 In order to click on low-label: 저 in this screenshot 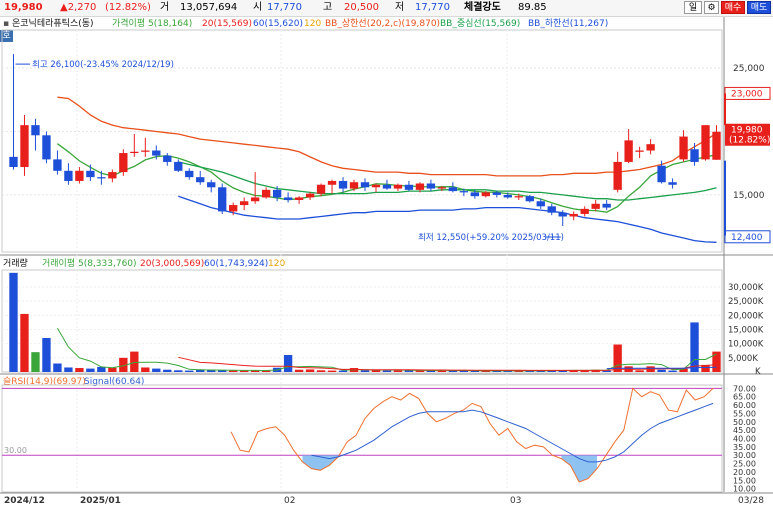, I will do `click(400, 7)`.